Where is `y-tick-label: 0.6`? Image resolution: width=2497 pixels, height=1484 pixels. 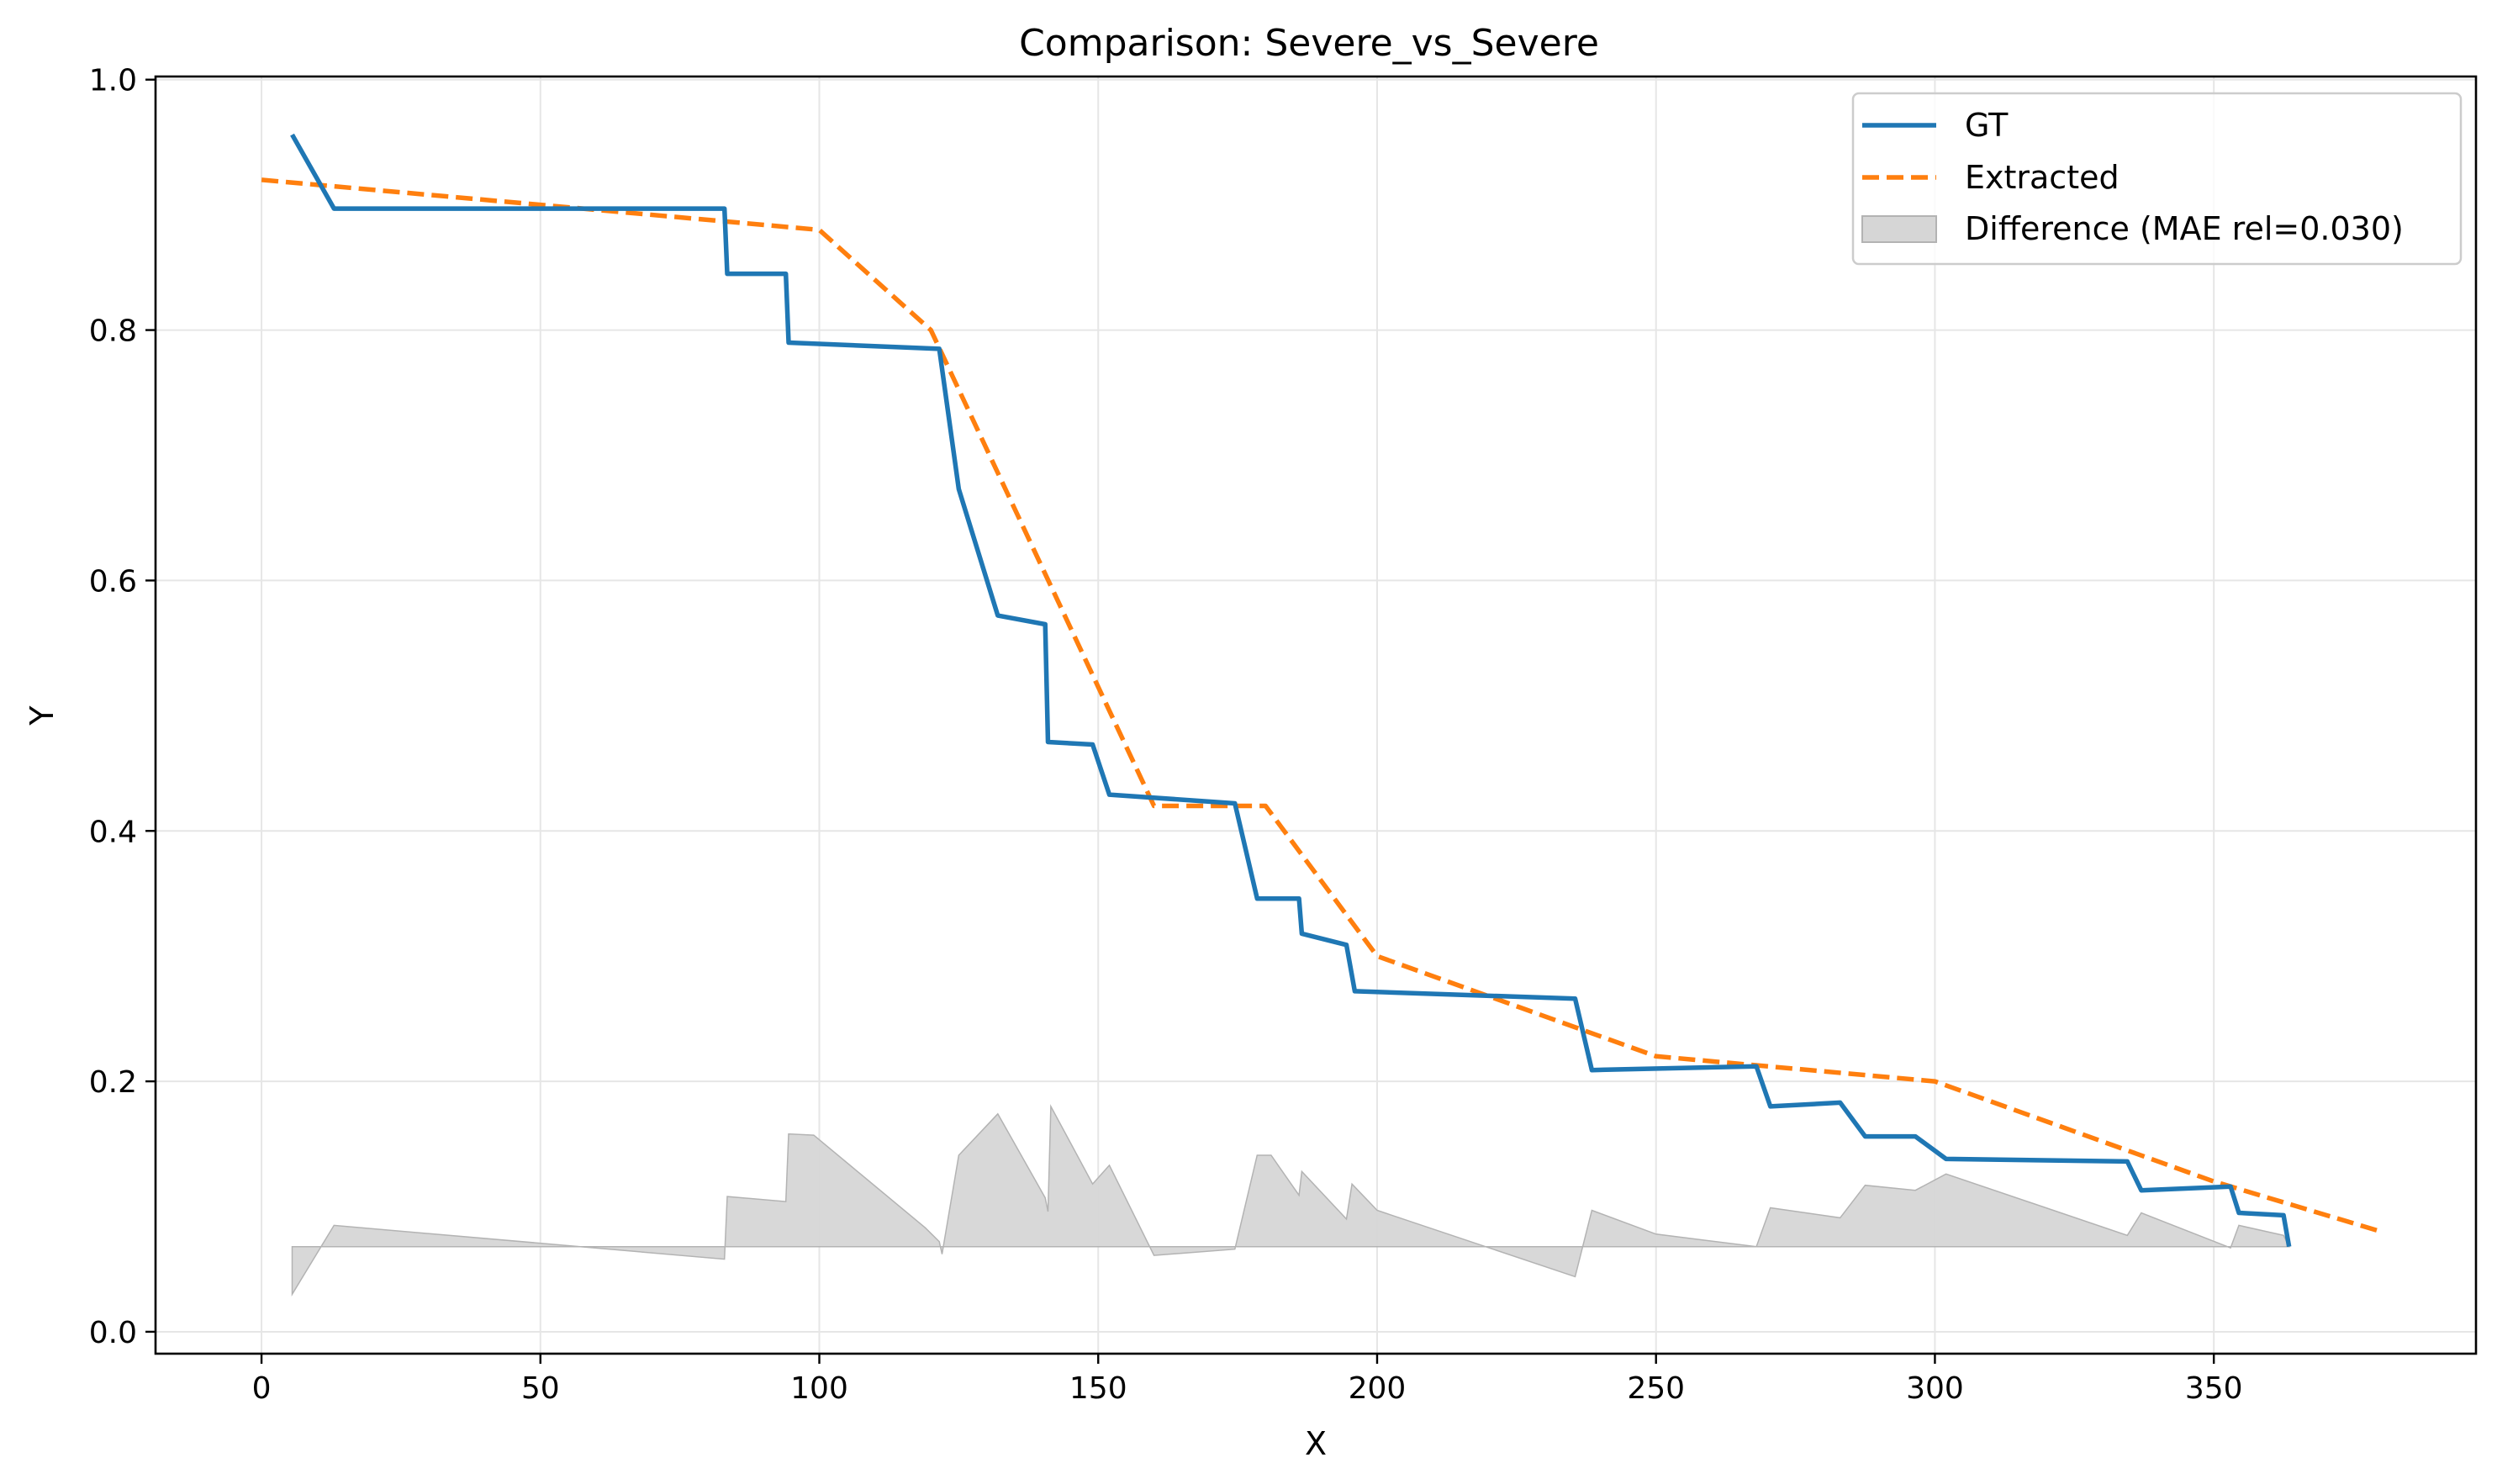 y-tick-label: 0.6 is located at coordinates (113, 581).